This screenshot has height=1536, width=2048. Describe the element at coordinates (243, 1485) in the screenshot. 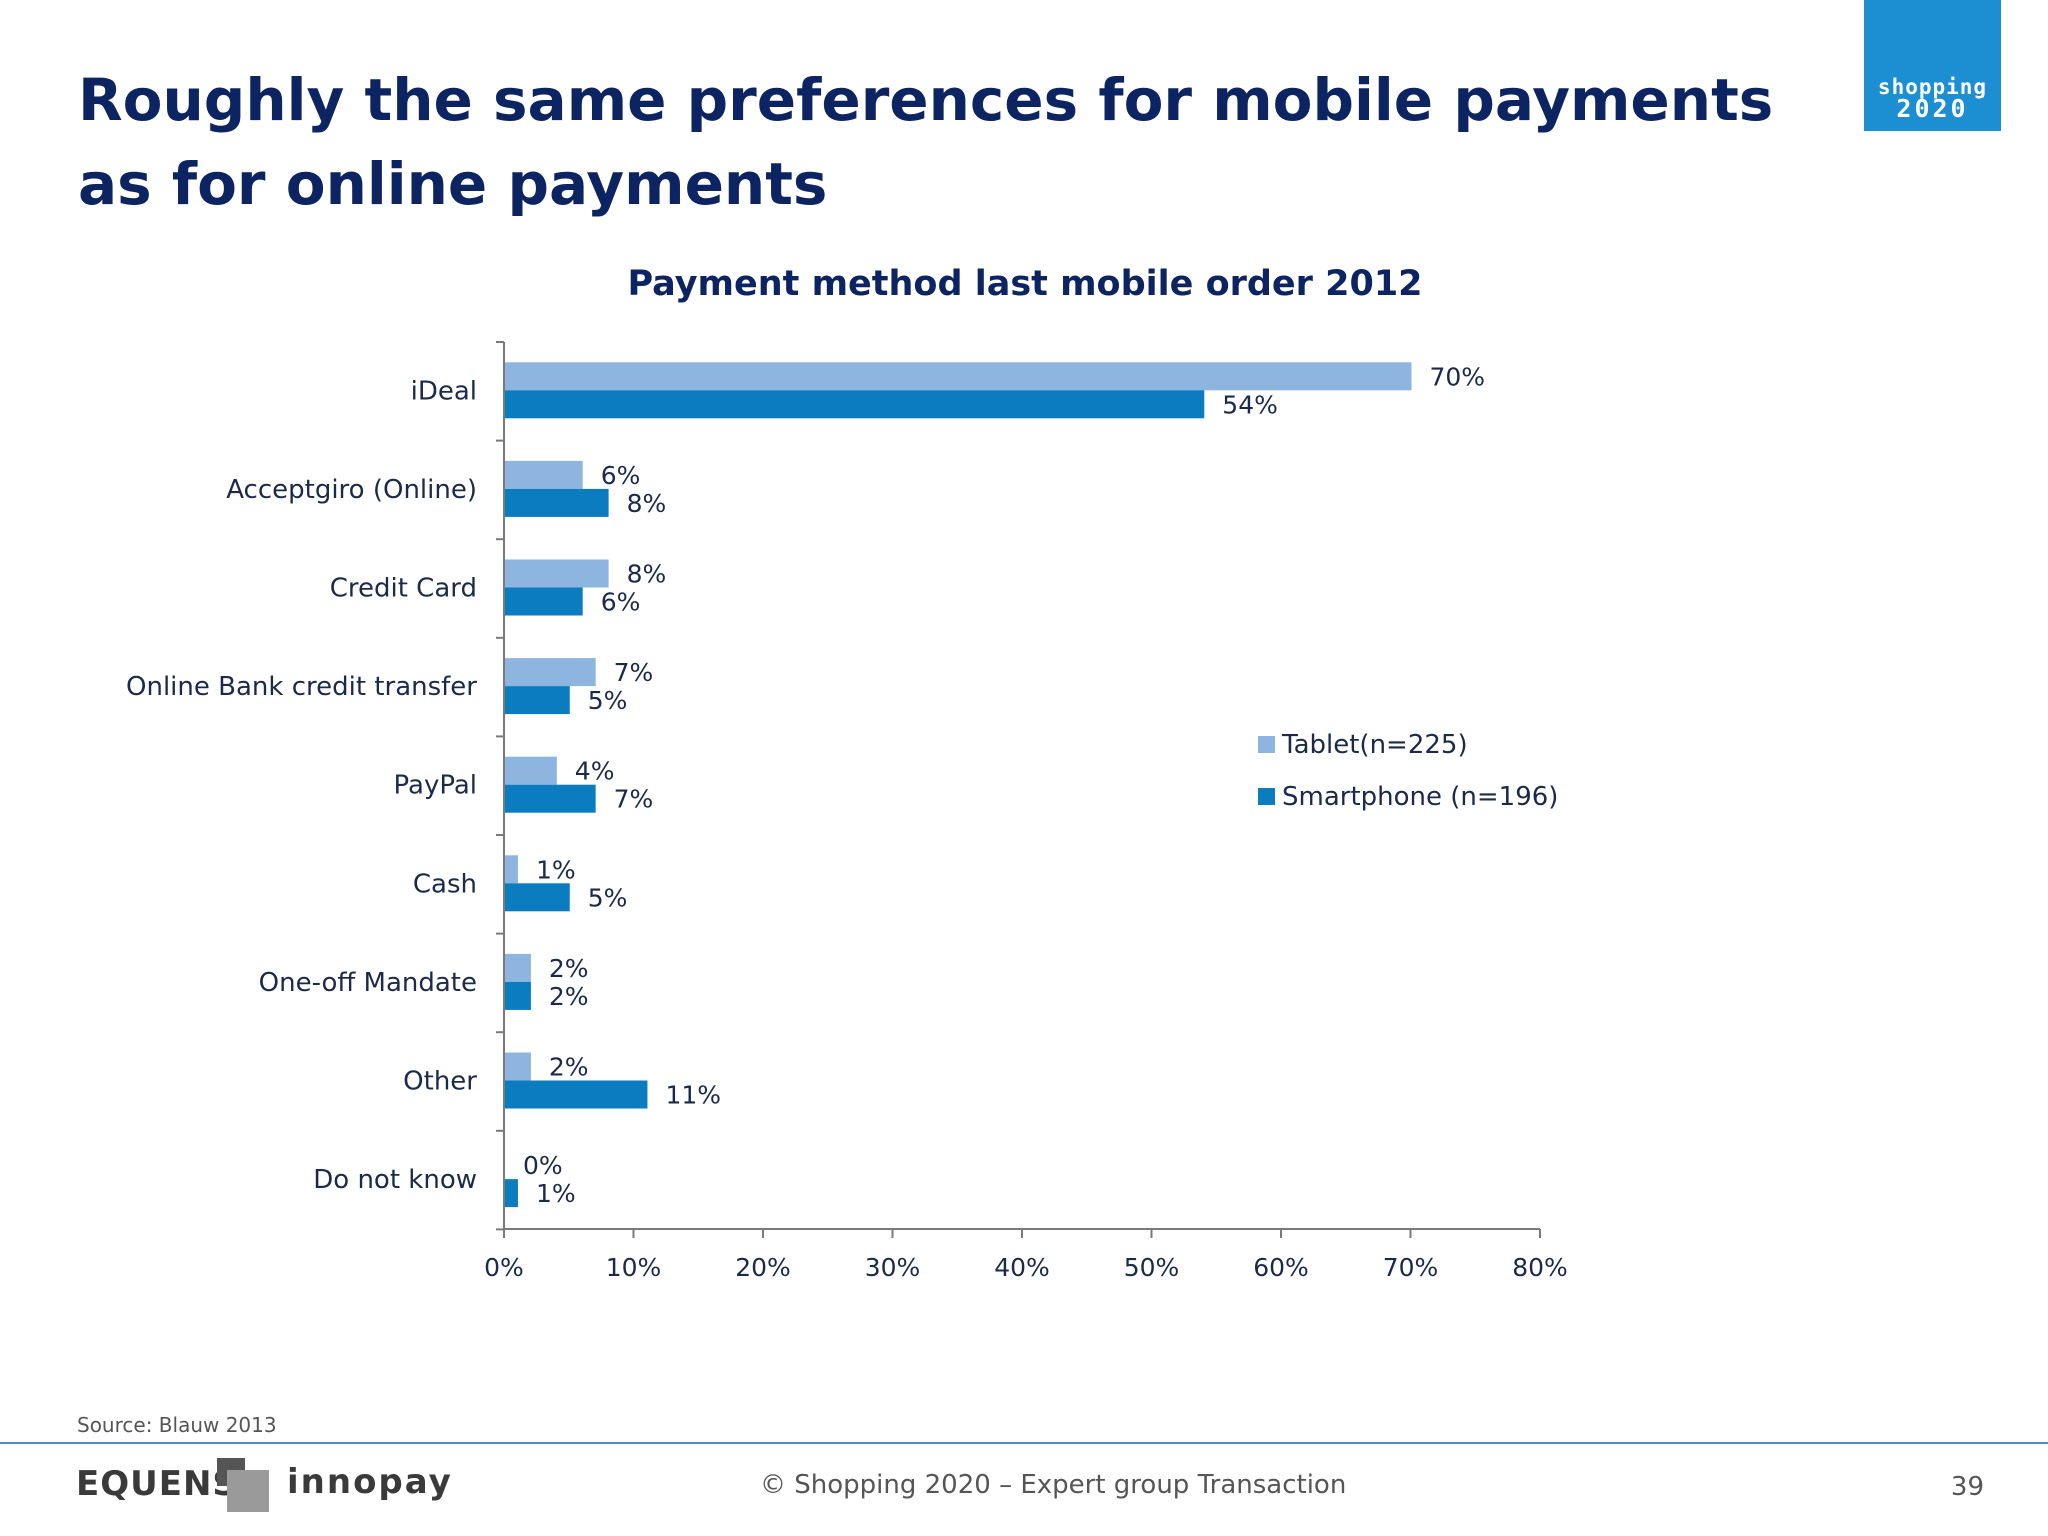

I see `pay-square-logo` at that location.